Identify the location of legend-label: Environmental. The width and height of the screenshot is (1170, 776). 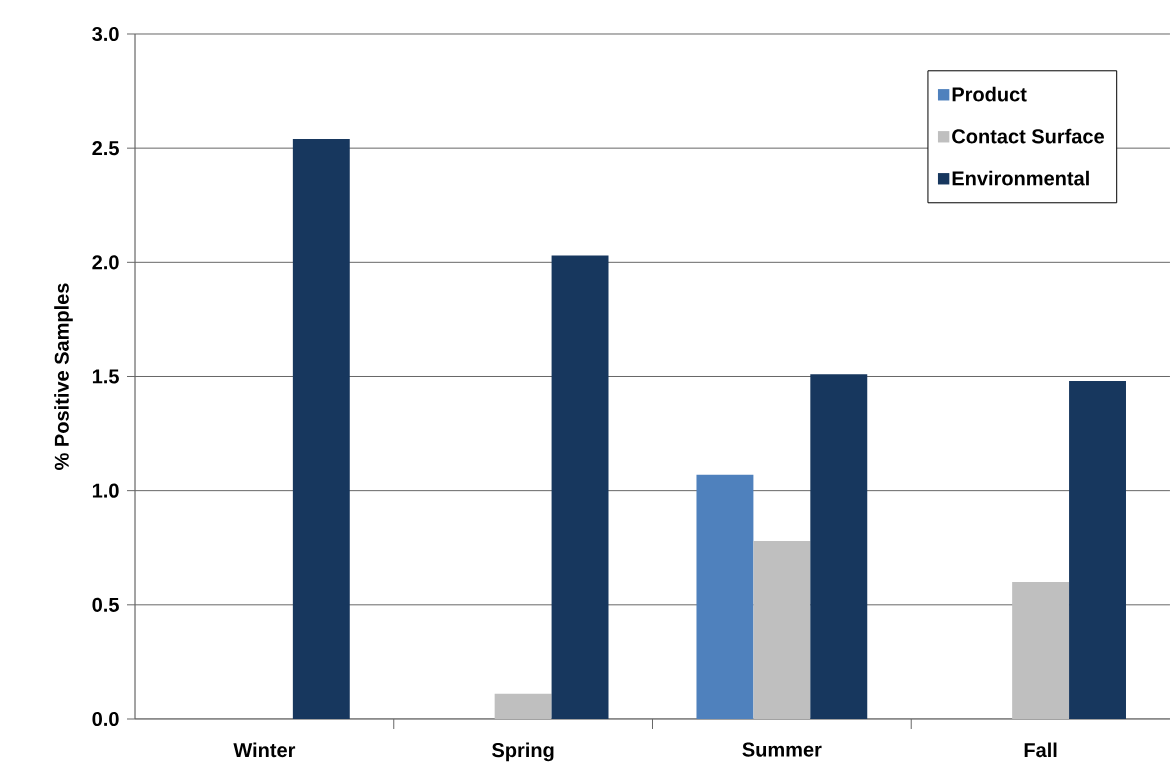
(1020, 178).